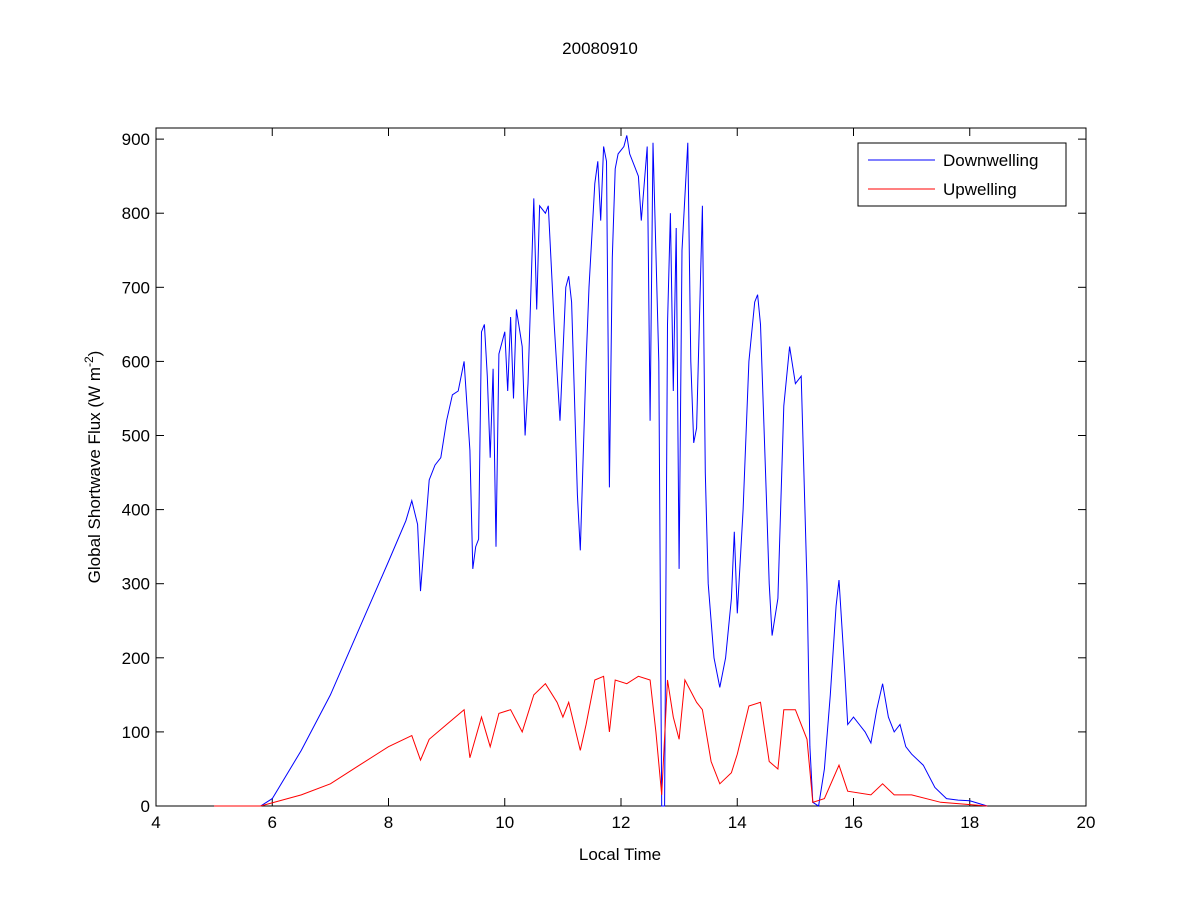  What do you see at coordinates (272, 822) in the screenshot?
I see `x-tick-label: 6` at bounding box center [272, 822].